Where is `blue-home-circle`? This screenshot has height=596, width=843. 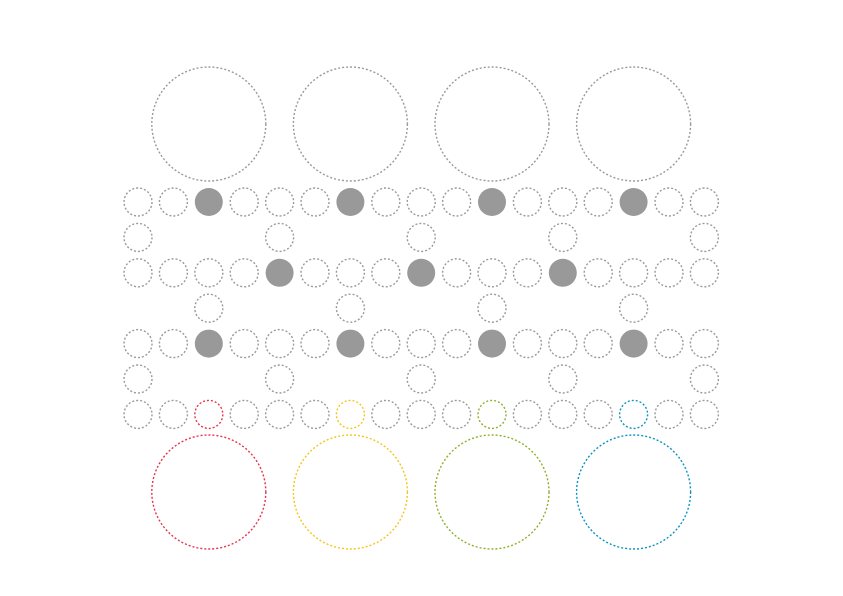
blue-home-circle is located at coordinates (633, 492).